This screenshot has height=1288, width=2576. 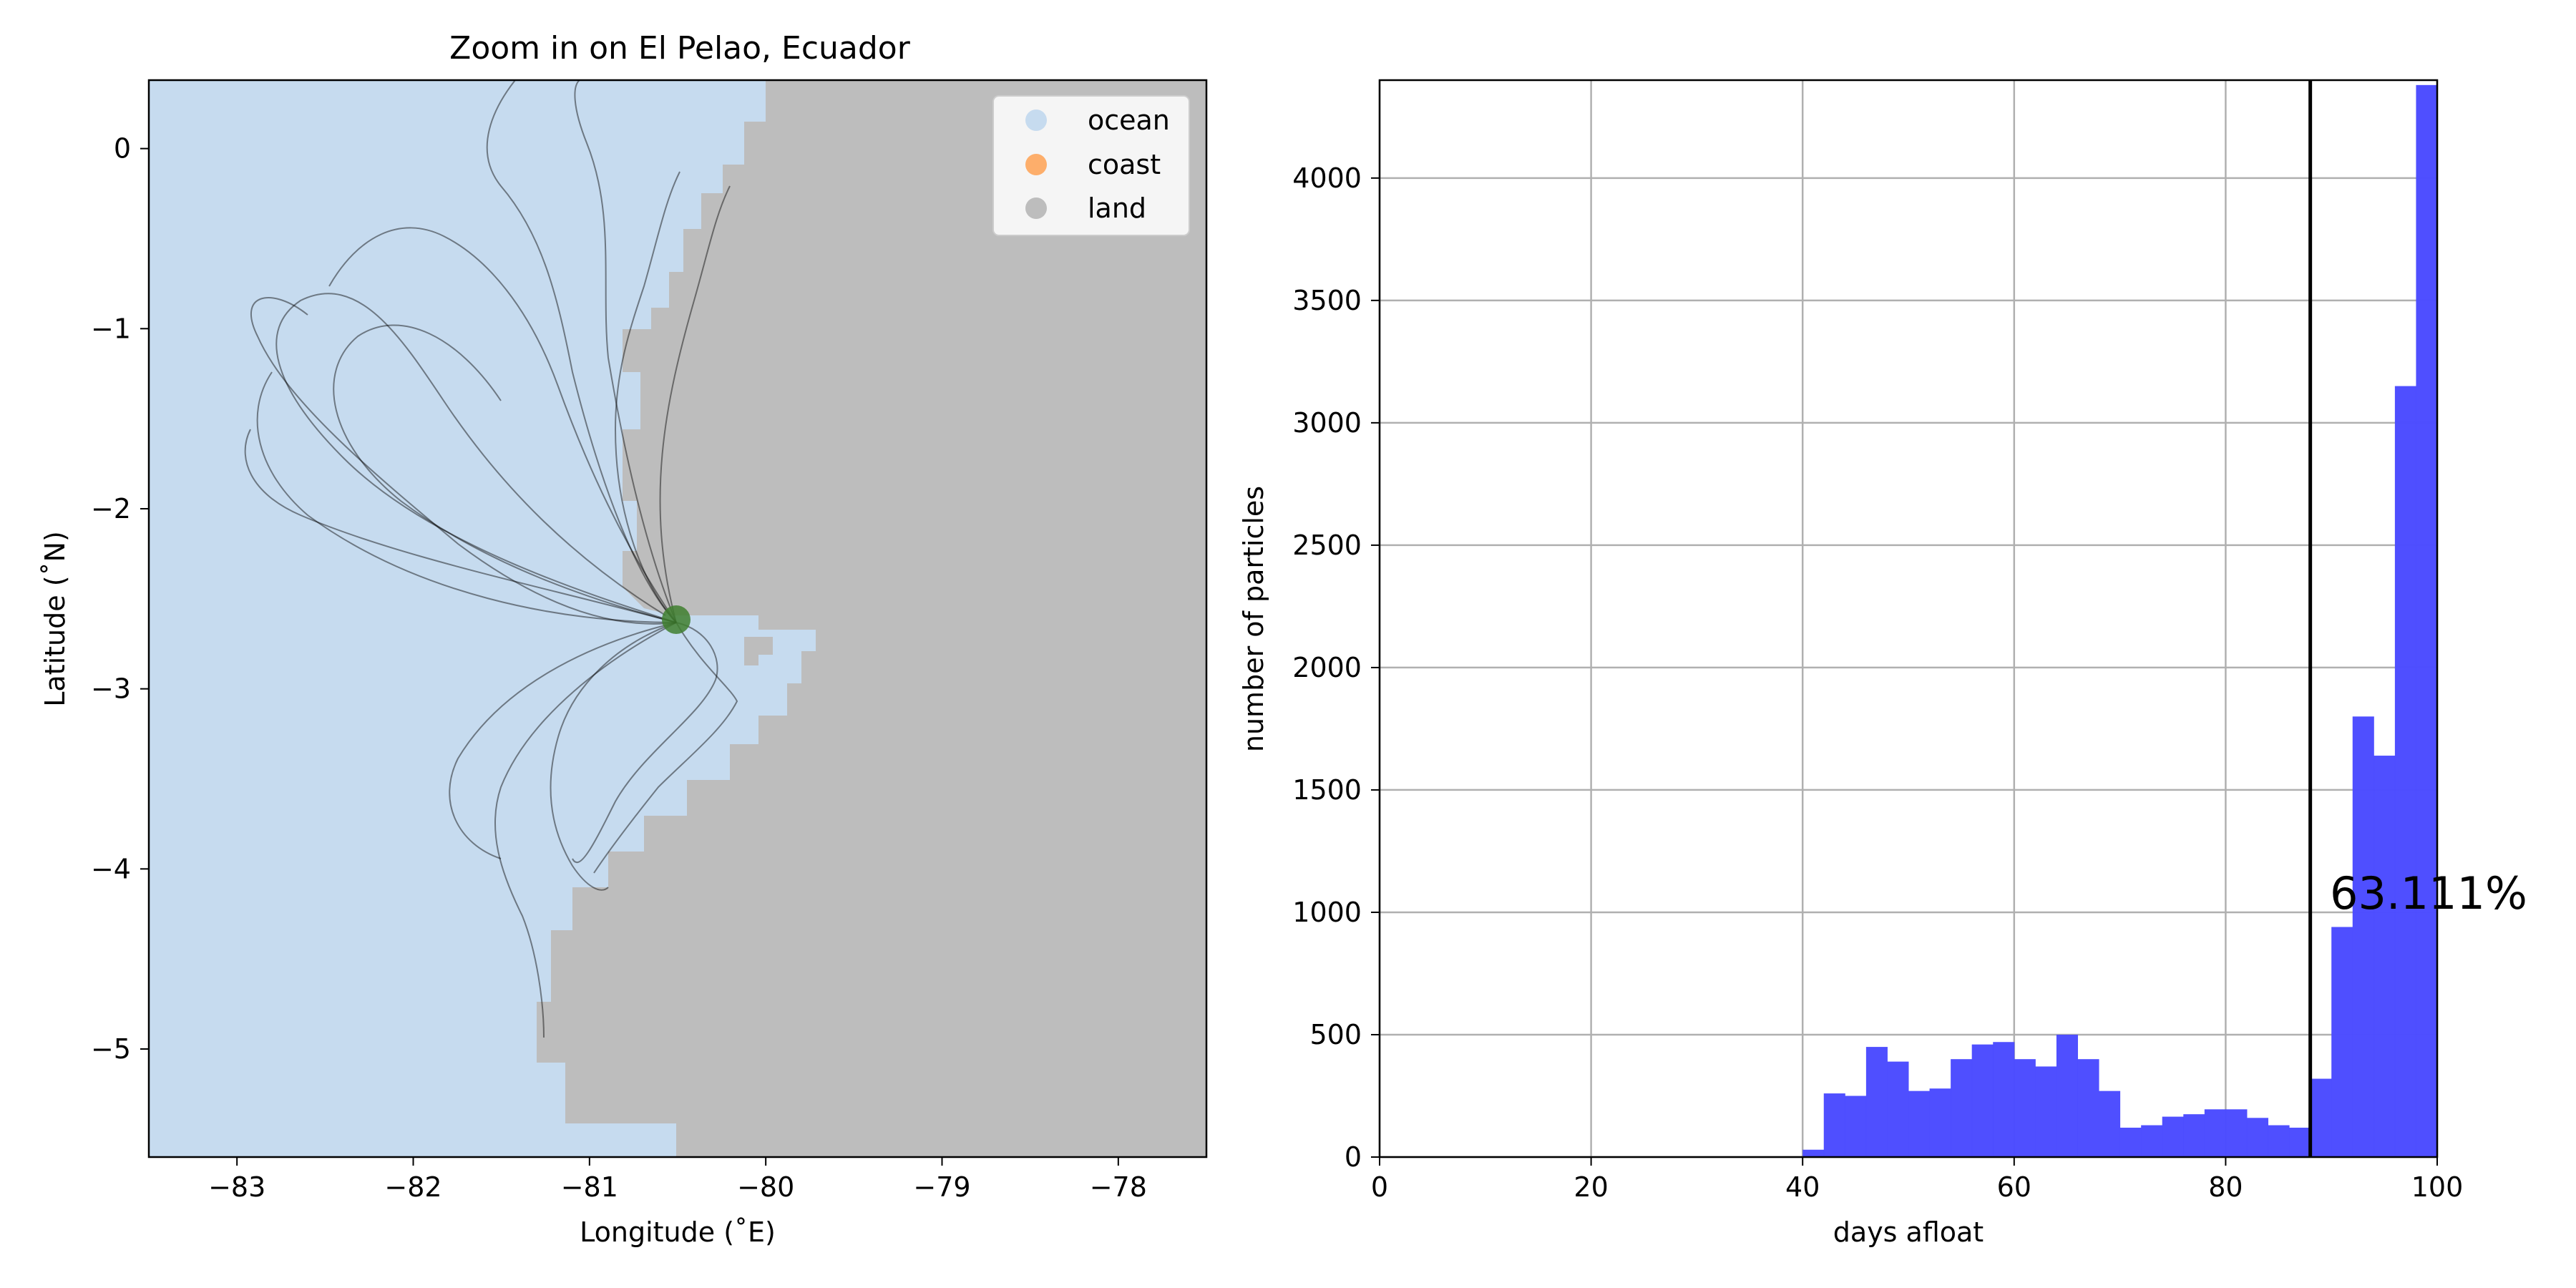 I want to click on map-y-tick-label: −1, so click(x=111, y=328).